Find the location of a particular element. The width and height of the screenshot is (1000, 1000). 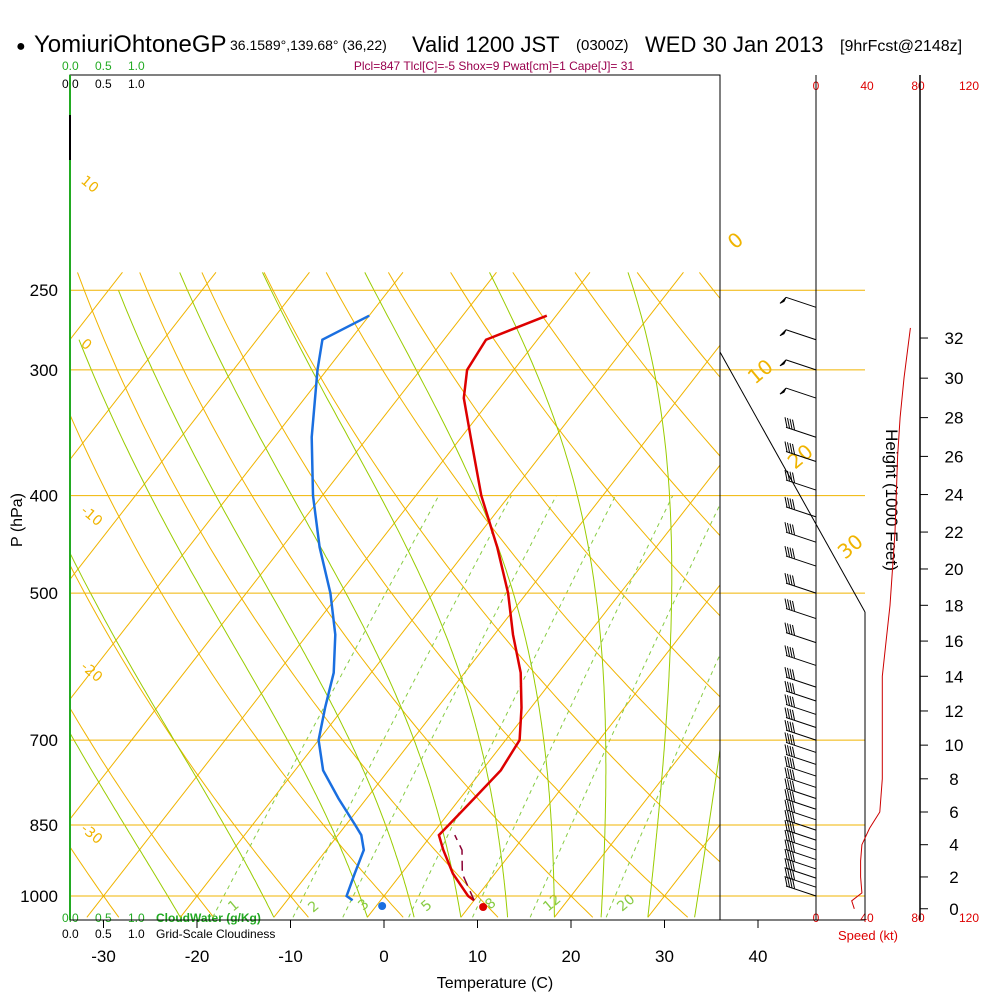

x-tick-label: 20 is located at coordinates (571, 956).